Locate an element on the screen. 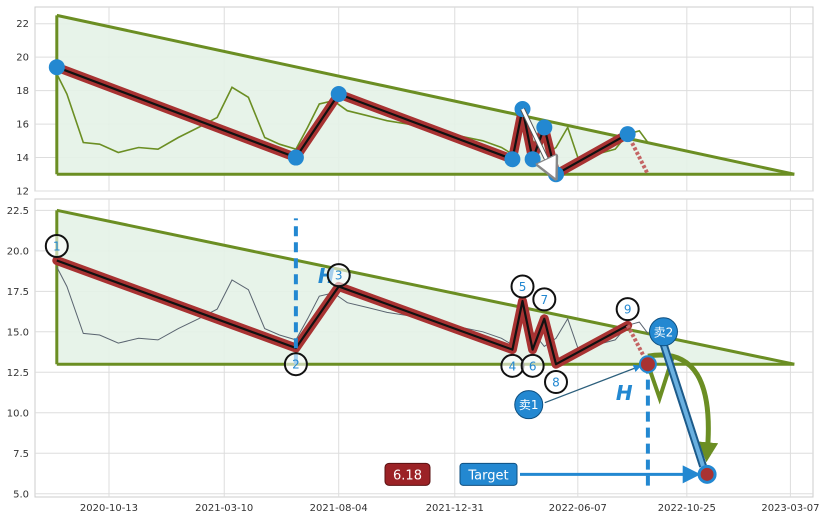 This screenshot has width=822, height=520. bot-y-tick-label: 10.0 is located at coordinates (18, 413).